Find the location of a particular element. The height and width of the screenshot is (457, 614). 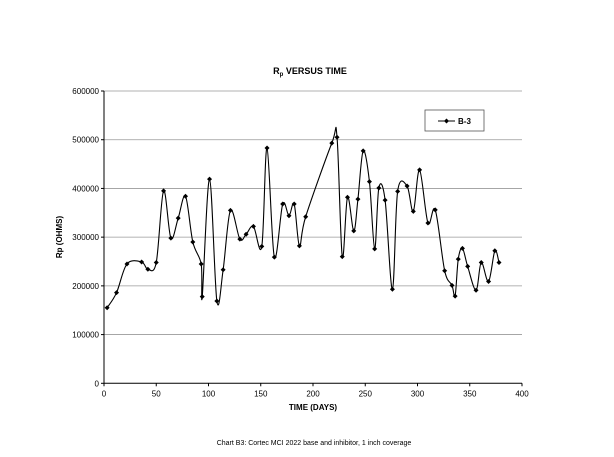

y-tick-label: 0 is located at coordinates (97, 383).